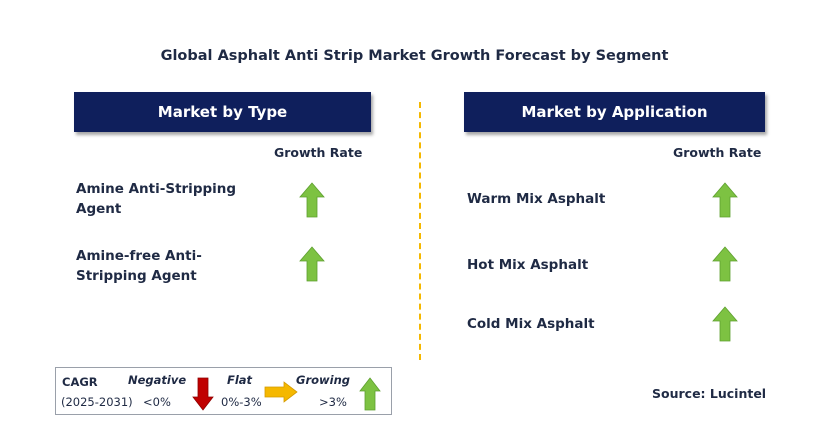 The height and width of the screenshot is (442, 829). Describe the element at coordinates (222, 112) in the screenshot. I see `type-panel-header: Market by Type` at that location.